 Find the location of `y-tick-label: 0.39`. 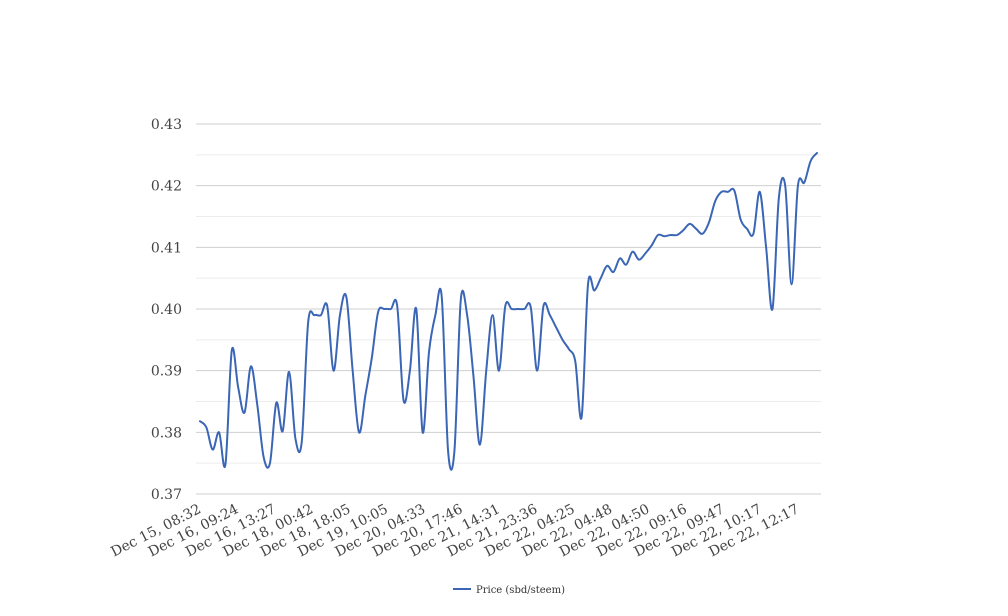

y-tick-label: 0.39 is located at coordinates (166, 372).